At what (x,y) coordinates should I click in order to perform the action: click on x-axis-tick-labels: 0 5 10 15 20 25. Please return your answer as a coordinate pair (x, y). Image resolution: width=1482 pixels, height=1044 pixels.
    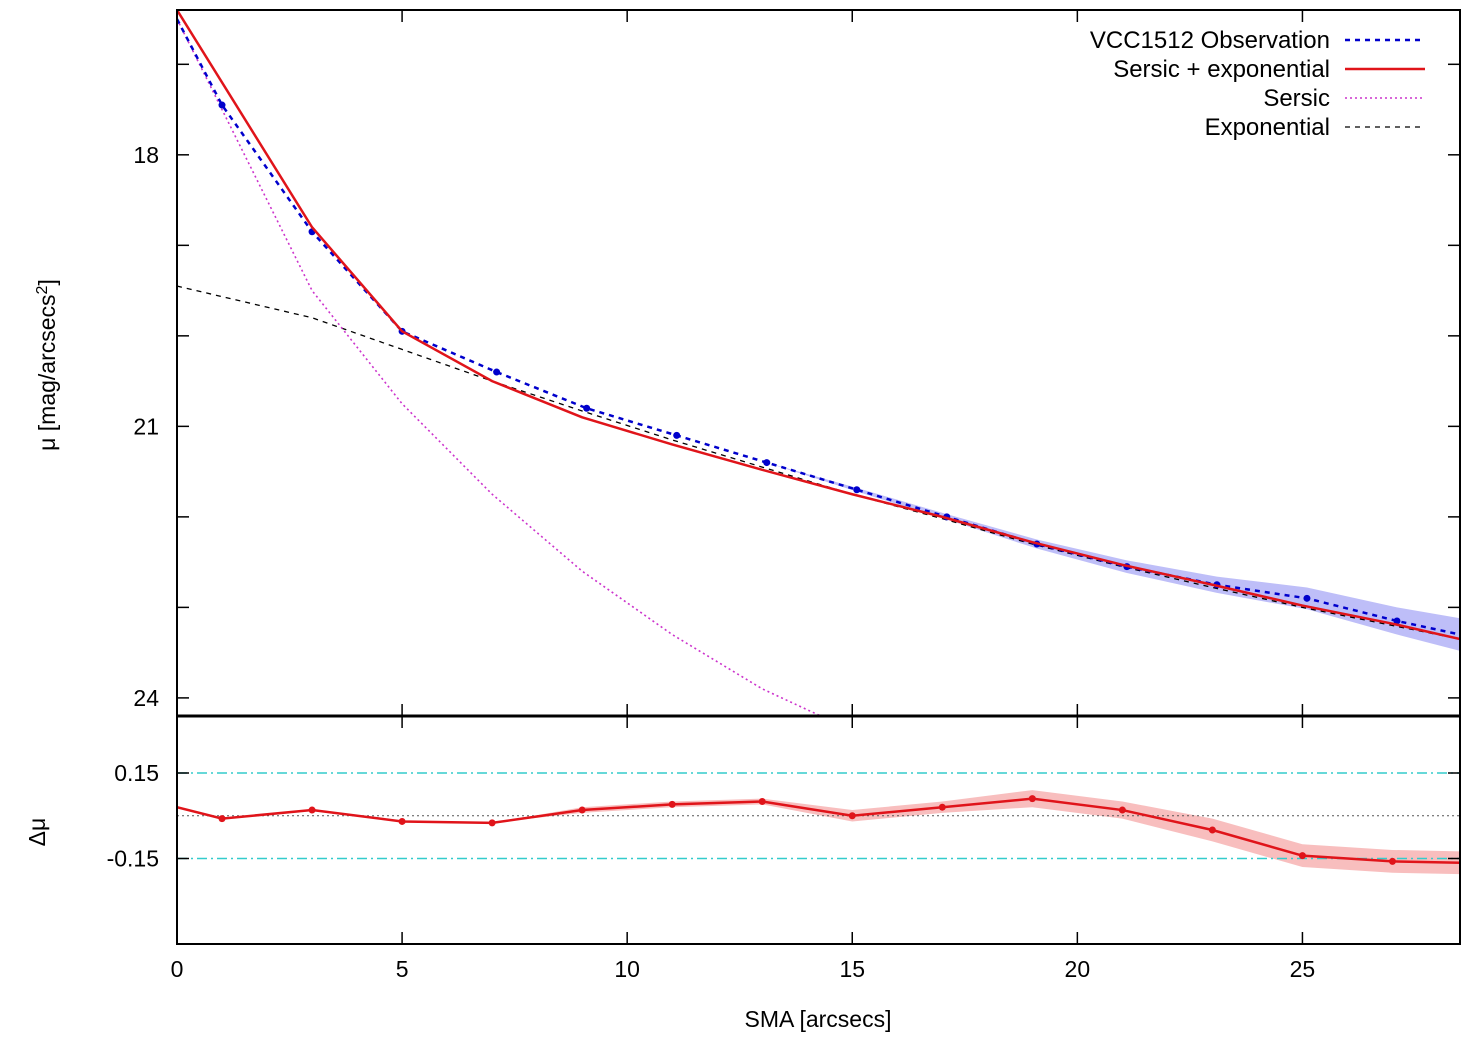
    Looking at the image, I should click on (743, 969).